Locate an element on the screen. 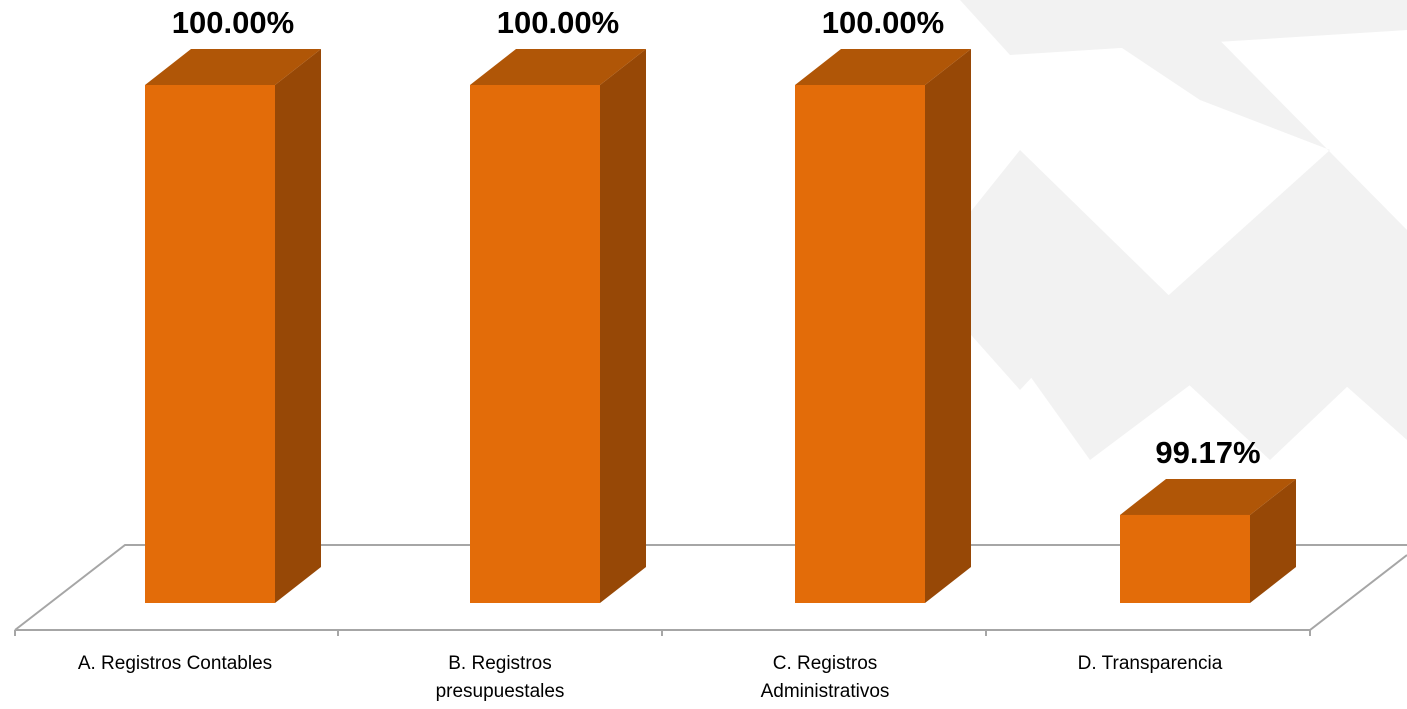  data-label: 99.17% is located at coordinates (1207, 452).